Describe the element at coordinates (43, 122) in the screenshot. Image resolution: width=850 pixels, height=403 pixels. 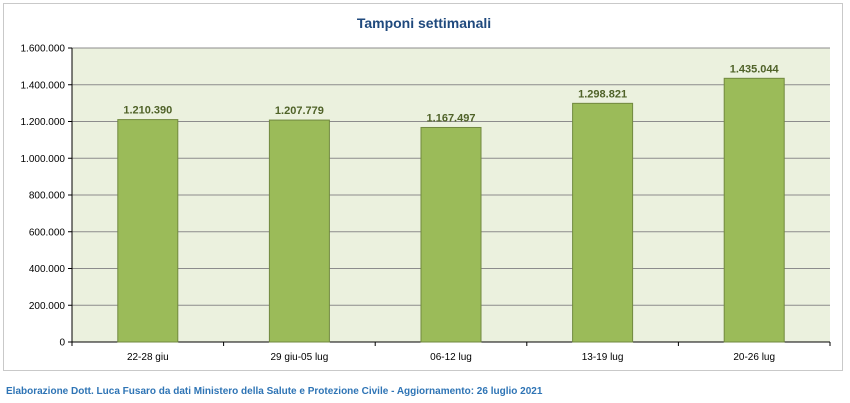
I see `y-tick-label: 1.200.000` at that location.